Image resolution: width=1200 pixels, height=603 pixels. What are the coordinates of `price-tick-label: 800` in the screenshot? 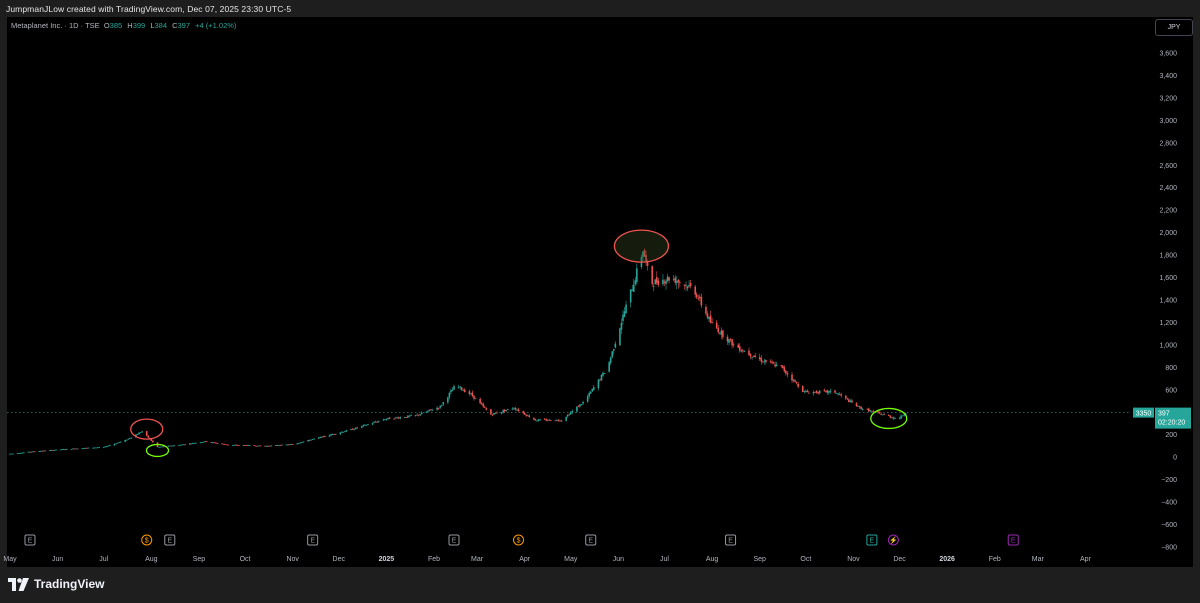 It's located at (1171, 368).